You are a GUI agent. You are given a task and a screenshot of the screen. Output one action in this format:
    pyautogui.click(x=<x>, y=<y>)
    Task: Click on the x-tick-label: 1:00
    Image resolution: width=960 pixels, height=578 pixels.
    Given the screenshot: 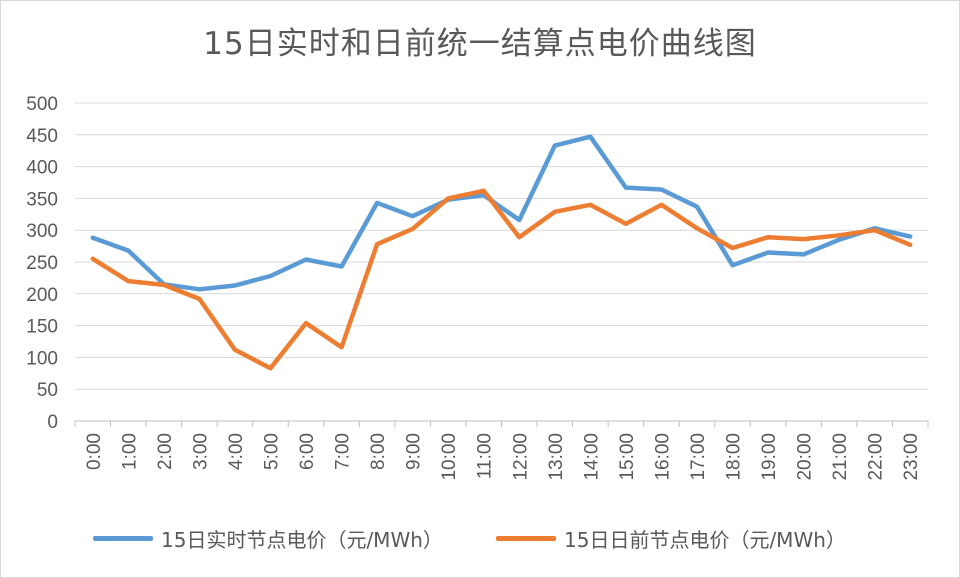 What is the action you would take?
    pyautogui.click(x=129, y=451)
    